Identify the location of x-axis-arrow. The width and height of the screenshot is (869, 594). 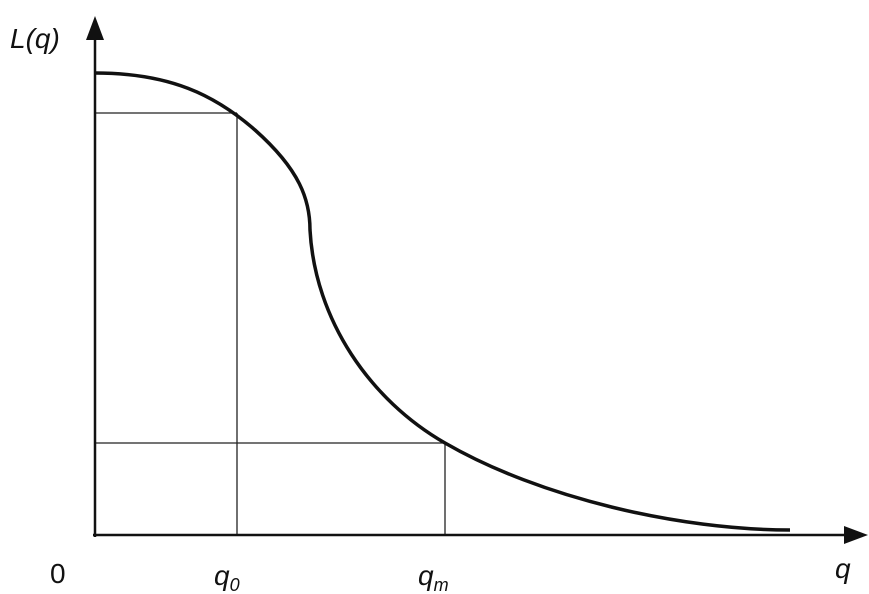
(856, 535).